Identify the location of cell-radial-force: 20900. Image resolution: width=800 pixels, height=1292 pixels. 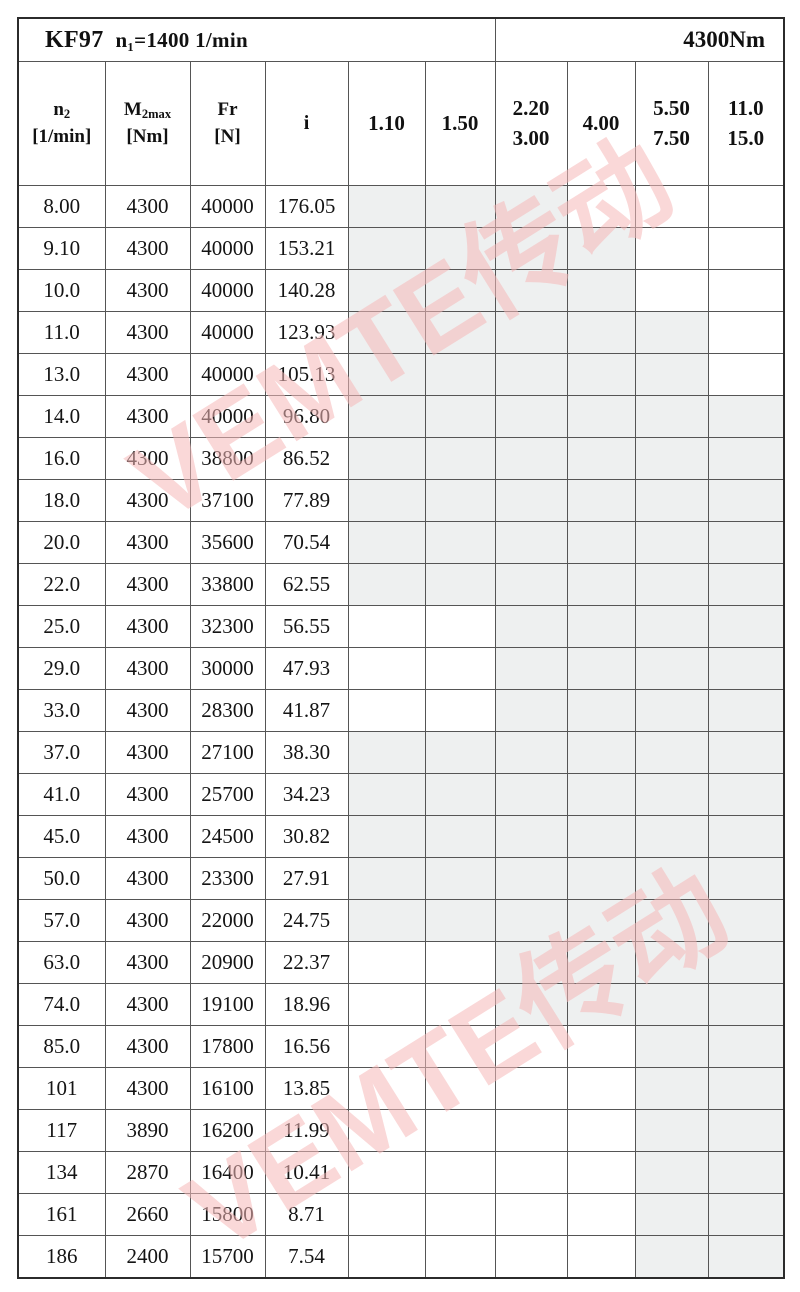
(227, 962).